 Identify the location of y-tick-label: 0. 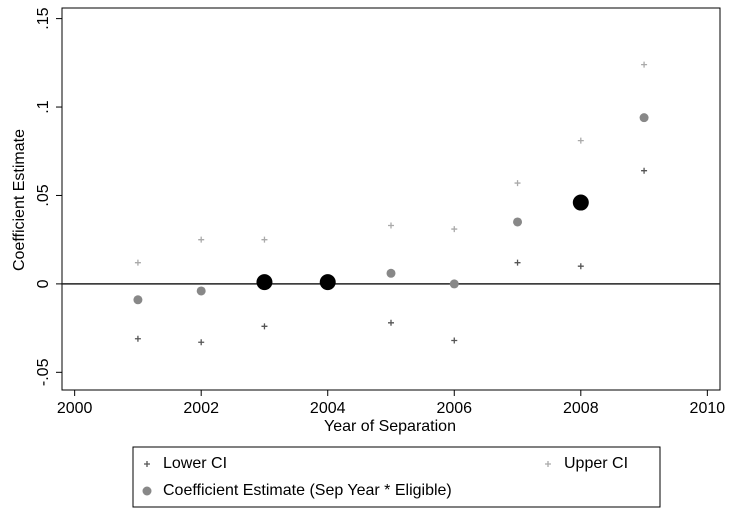
(43, 283).